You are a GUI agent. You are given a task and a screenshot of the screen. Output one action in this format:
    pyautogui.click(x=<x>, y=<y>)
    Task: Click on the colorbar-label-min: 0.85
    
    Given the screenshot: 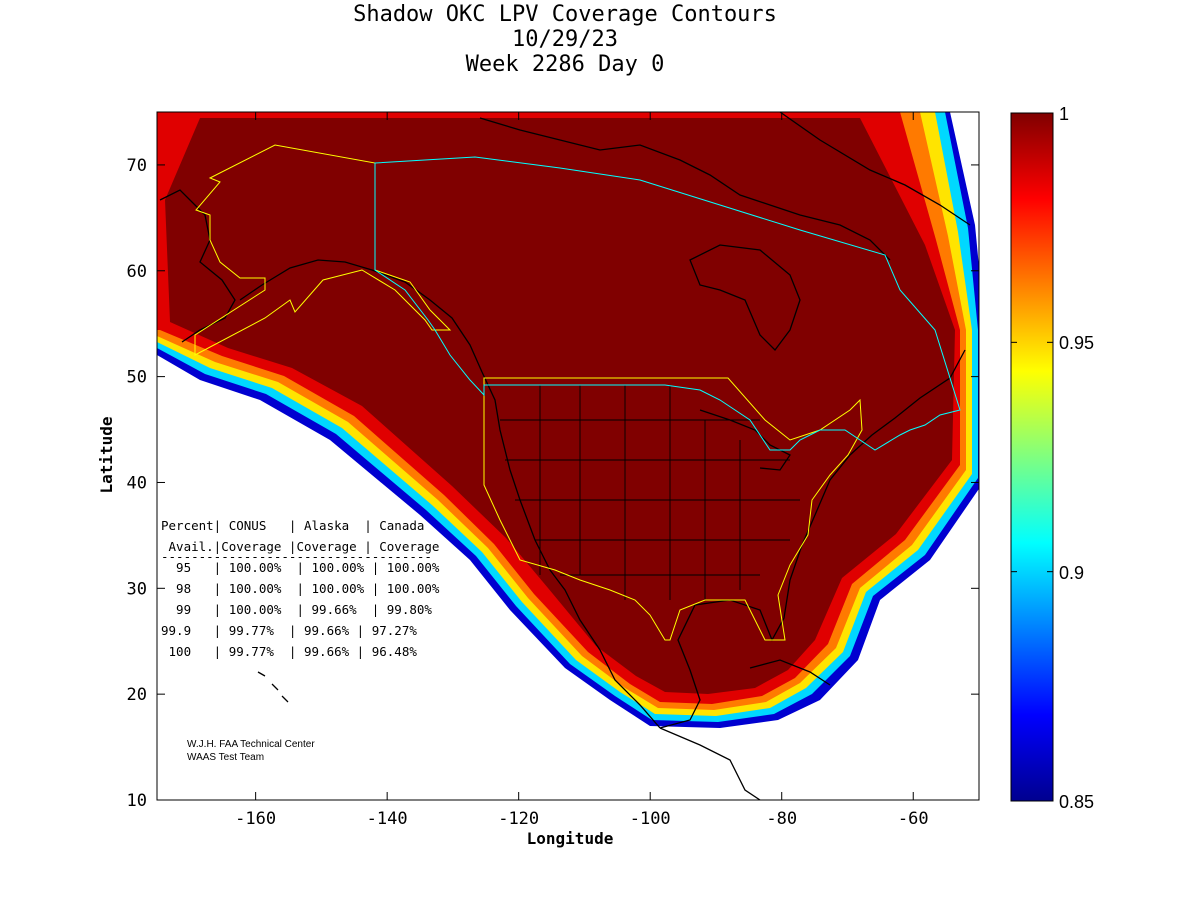 What is the action you would take?
    pyautogui.click(x=1076, y=802)
    